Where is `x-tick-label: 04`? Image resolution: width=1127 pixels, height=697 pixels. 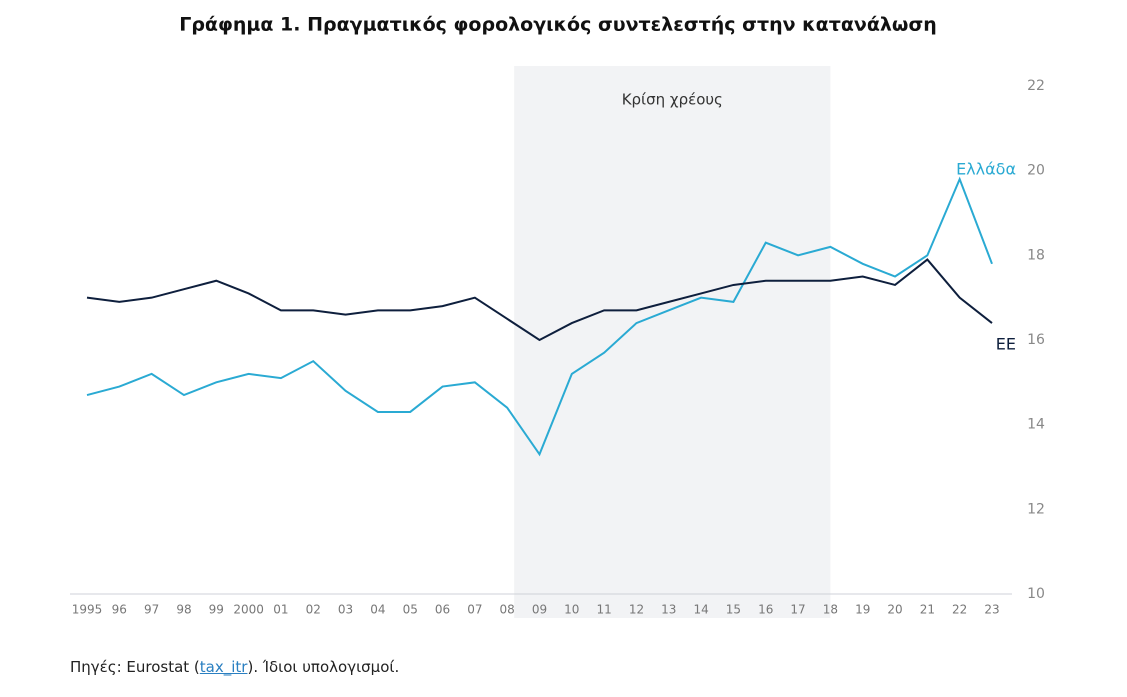 x-tick-label: 04 is located at coordinates (377, 610).